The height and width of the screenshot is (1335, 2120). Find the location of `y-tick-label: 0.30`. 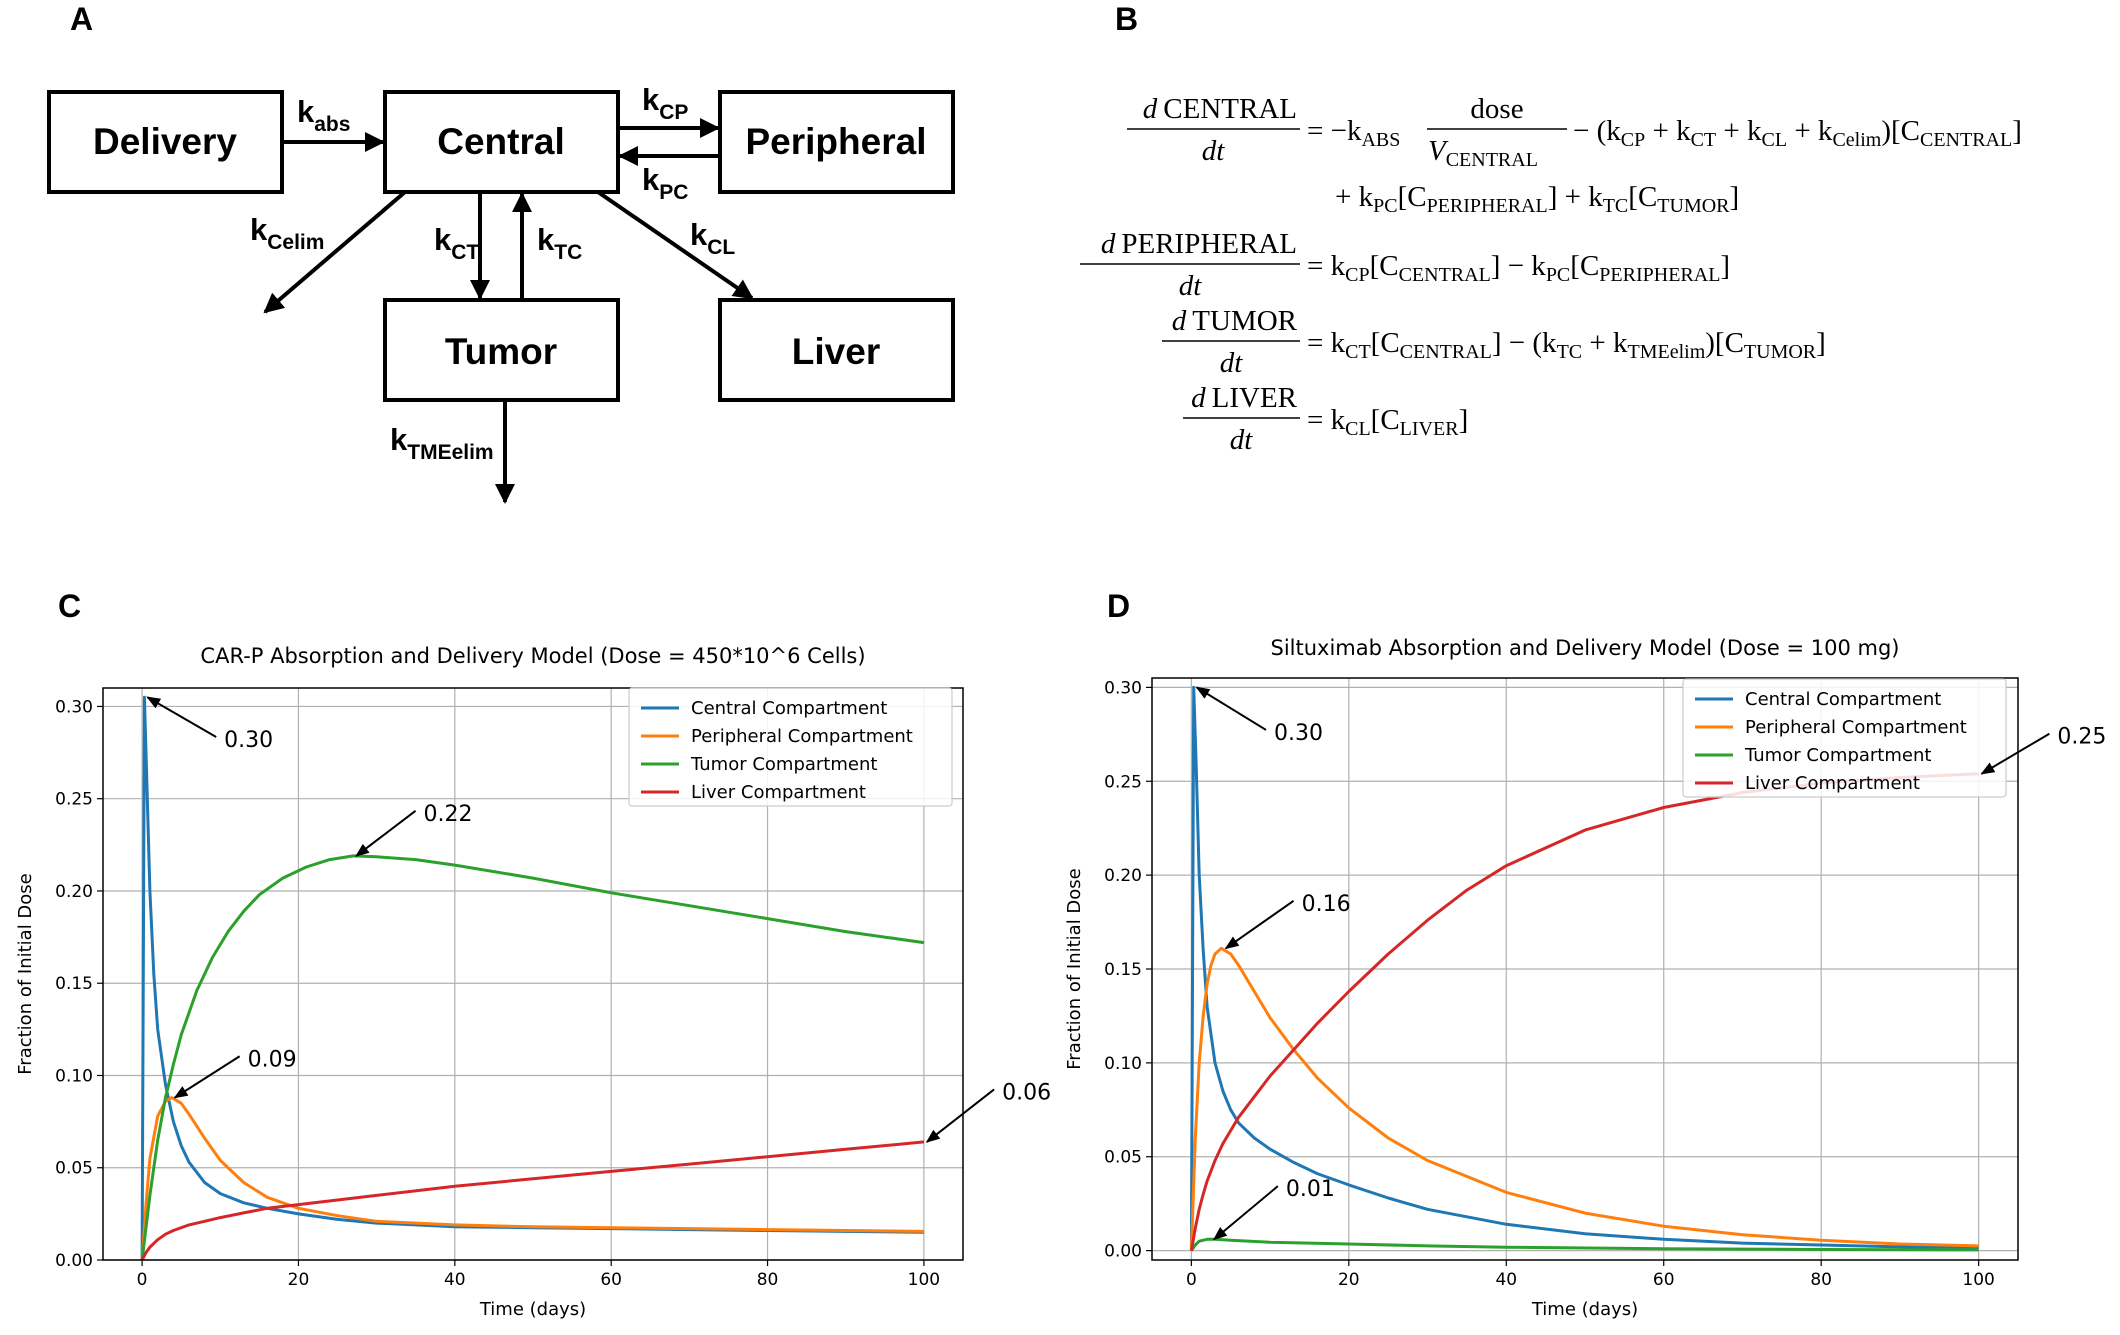

y-tick-label: 0.30 is located at coordinates (74, 707).